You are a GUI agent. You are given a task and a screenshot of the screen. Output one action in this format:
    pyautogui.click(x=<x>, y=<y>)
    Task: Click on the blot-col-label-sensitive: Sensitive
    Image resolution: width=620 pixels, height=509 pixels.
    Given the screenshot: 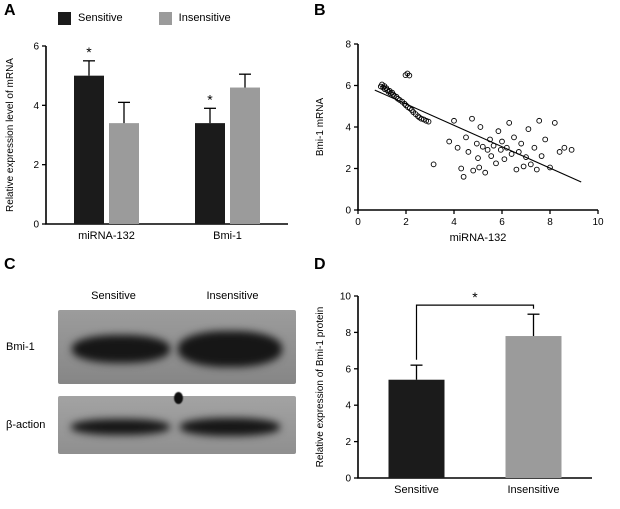 What is the action you would take?
    pyautogui.click(x=113, y=296)
    